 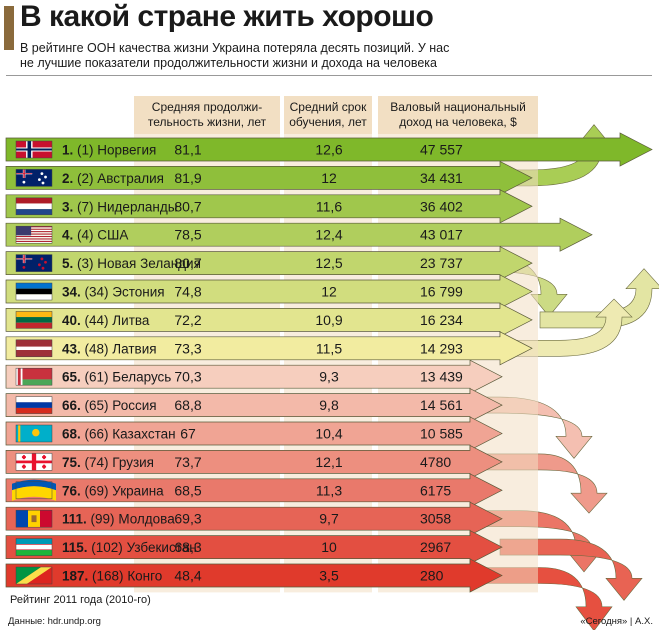 I want to click on cell-school: 11,5, so click(x=329, y=348).